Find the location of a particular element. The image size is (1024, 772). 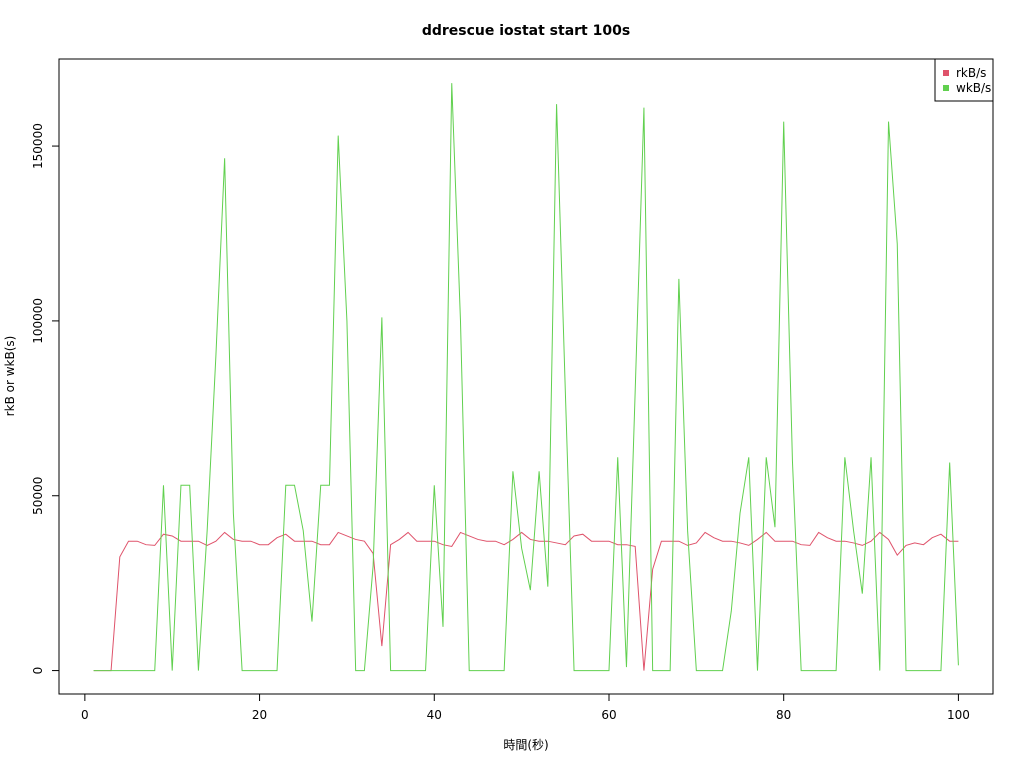

x-tick-label: 100 is located at coordinates (958, 715).